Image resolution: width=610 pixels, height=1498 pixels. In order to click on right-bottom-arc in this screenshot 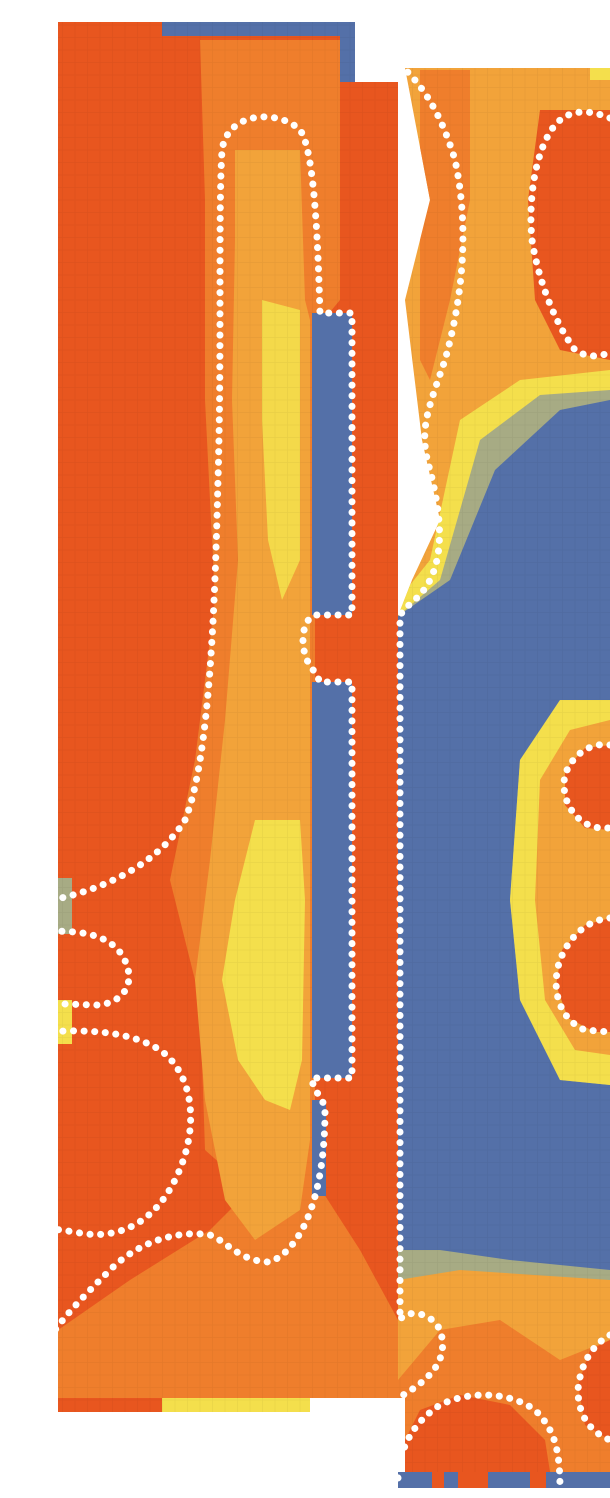, I will do `click(479, 1442)`.